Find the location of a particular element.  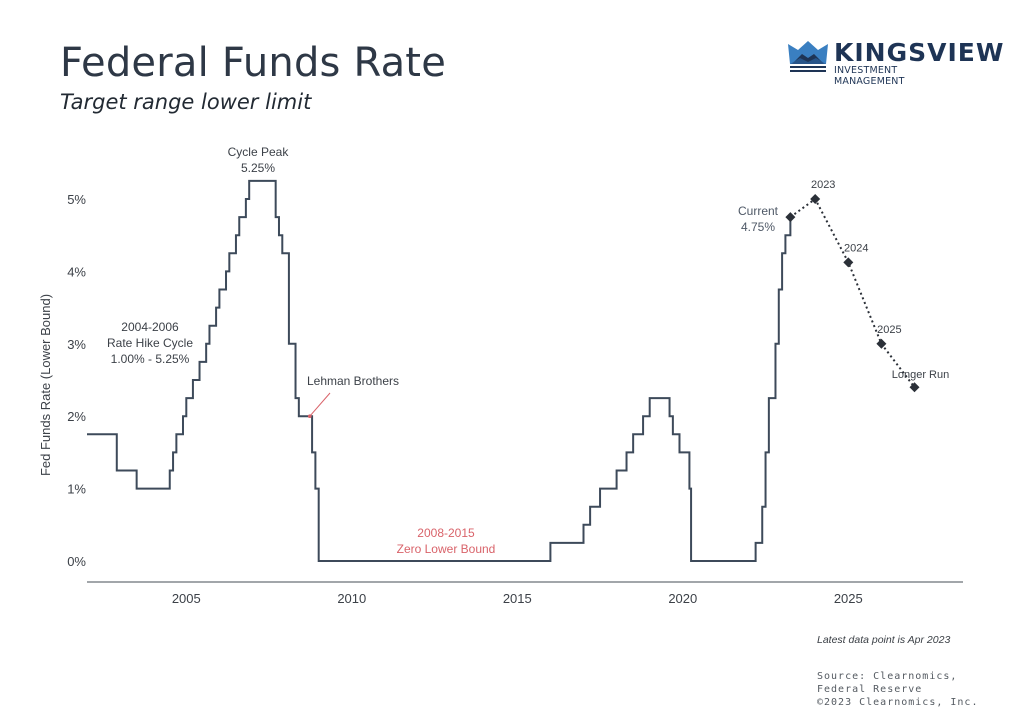

x-axis: 2005 2010 2015 2020 2025 is located at coordinates (525, 593).